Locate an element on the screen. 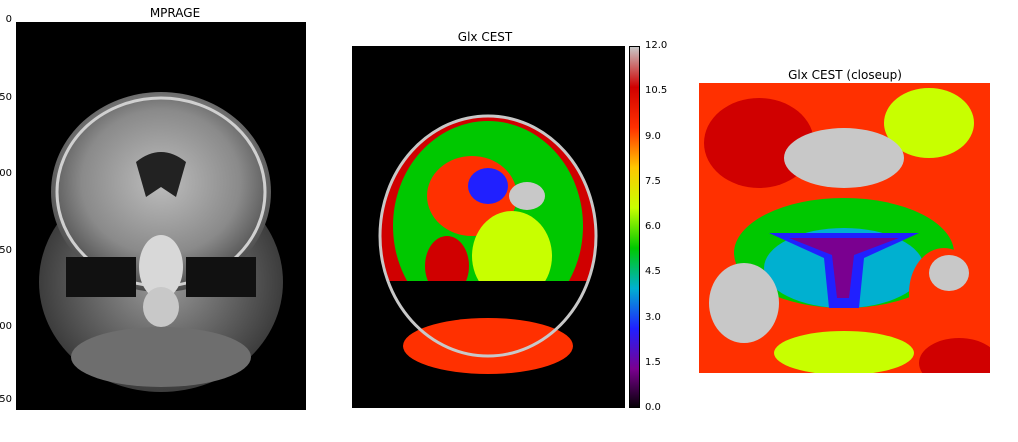  colorbar-tick-label: 9.0 is located at coordinates (653, 136).